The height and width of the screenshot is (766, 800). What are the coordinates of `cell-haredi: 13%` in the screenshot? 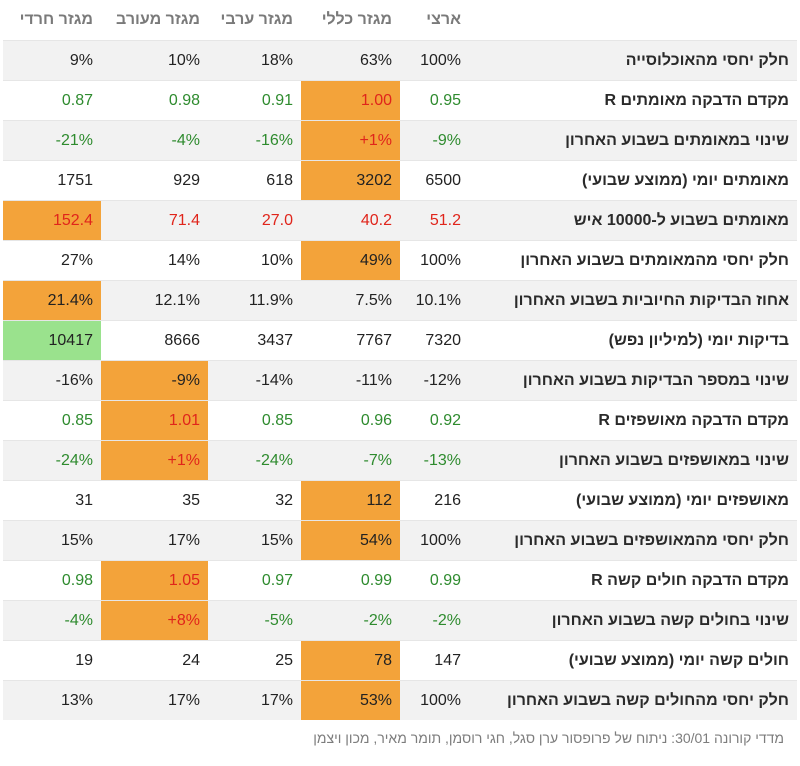 It's located at (52, 700).